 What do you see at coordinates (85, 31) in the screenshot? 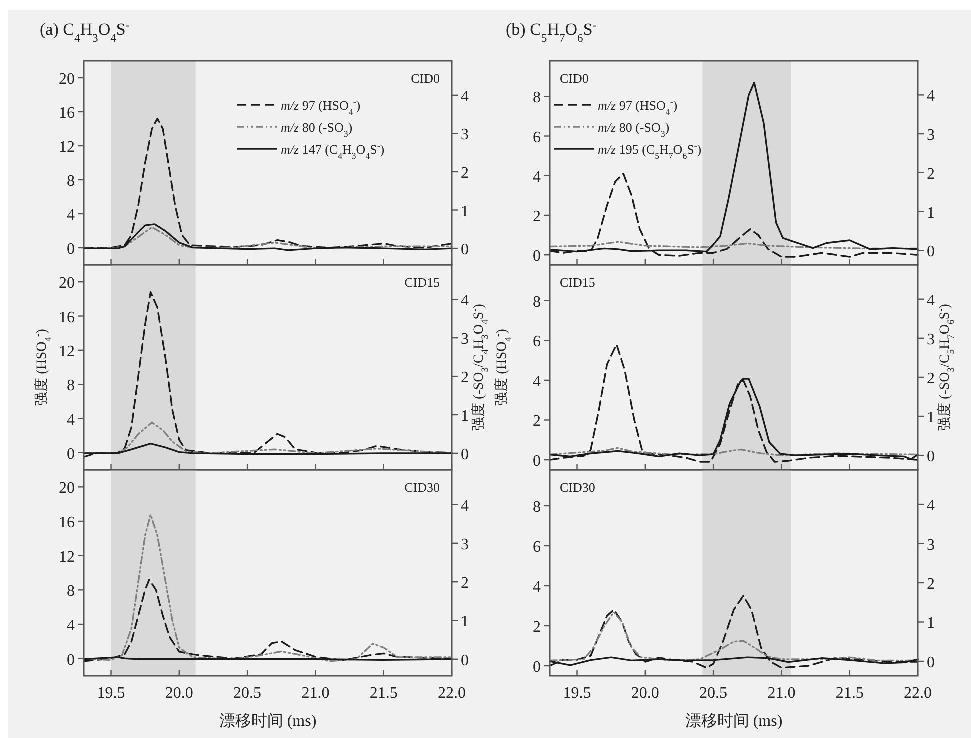
I see `chart-title: (a) C$_{4}$H$_{3}$O$_{4}$S$^{-}$` at bounding box center [85, 31].